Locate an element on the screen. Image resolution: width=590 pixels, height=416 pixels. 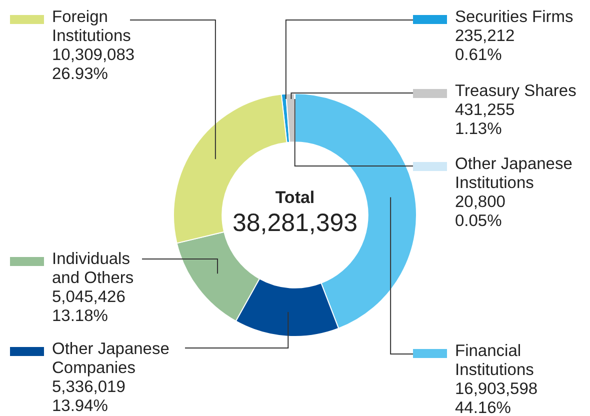
legend-label: Other Japanese Institutions is located at coordinates (514, 174).